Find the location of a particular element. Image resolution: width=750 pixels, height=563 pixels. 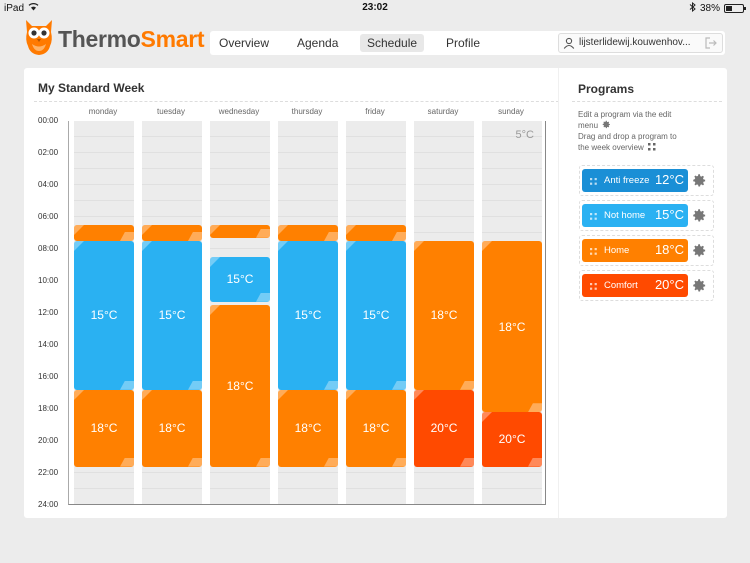

program-temperature: 18°C is located at coordinates (669, 249).